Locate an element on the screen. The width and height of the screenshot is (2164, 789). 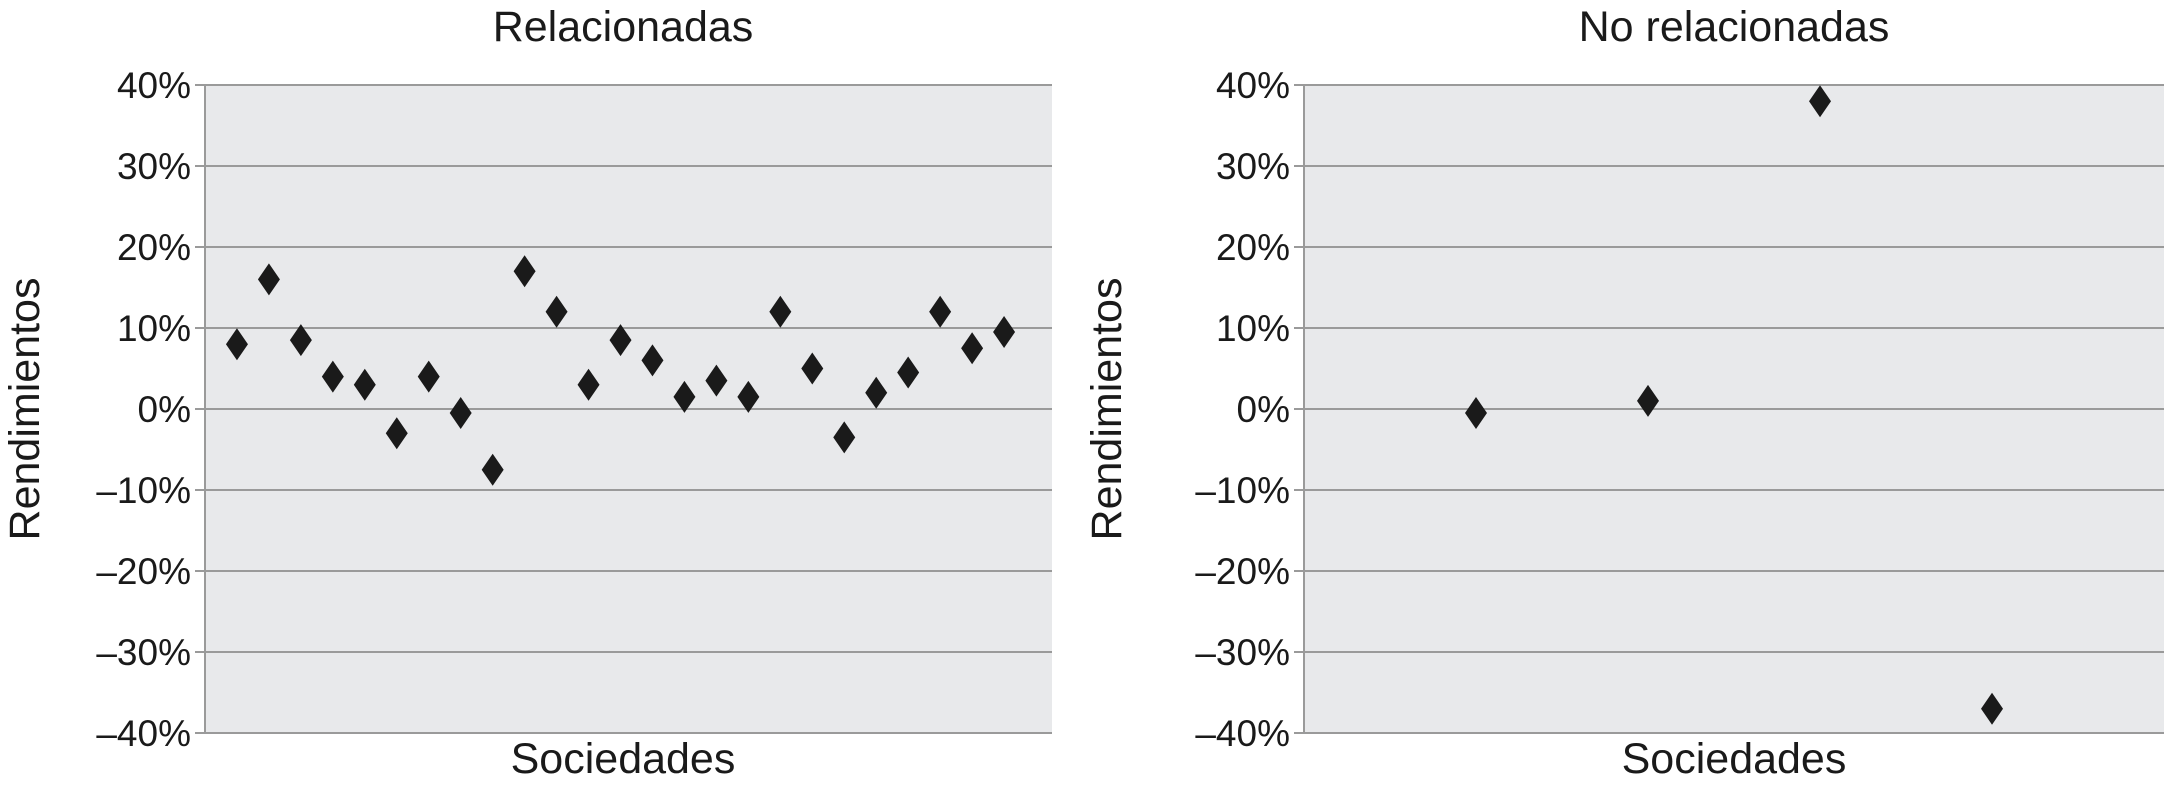
chart-title: Relacionadas is located at coordinates (623, 27).